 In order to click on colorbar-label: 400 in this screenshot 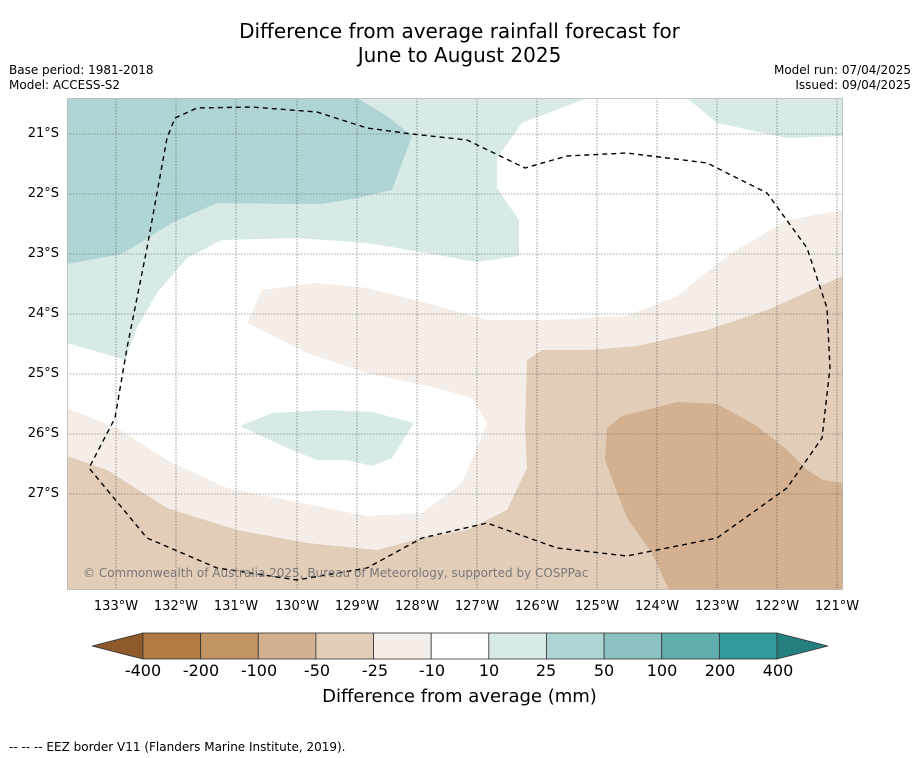, I will do `click(778, 670)`.